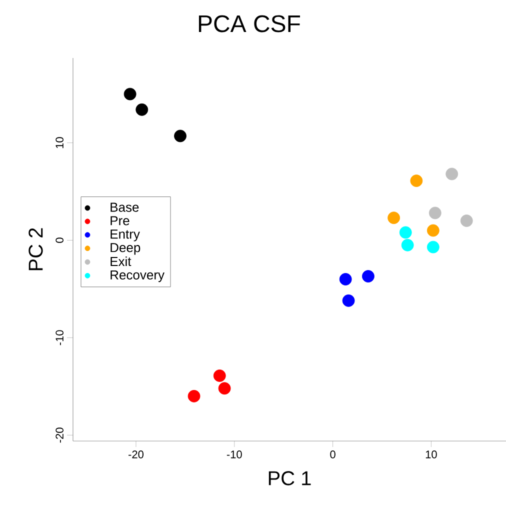 The height and width of the screenshot is (509, 506). Describe the element at coordinates (249, 23) in the screenshot. I see `chart-title: PCA CSF` at that location.